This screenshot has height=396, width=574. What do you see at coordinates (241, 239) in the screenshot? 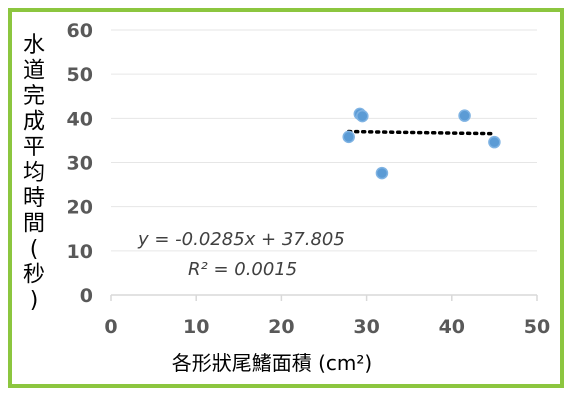
I see `trendline-equation: y = -0.0285x + 37.805` at bounding box center [241, 239].